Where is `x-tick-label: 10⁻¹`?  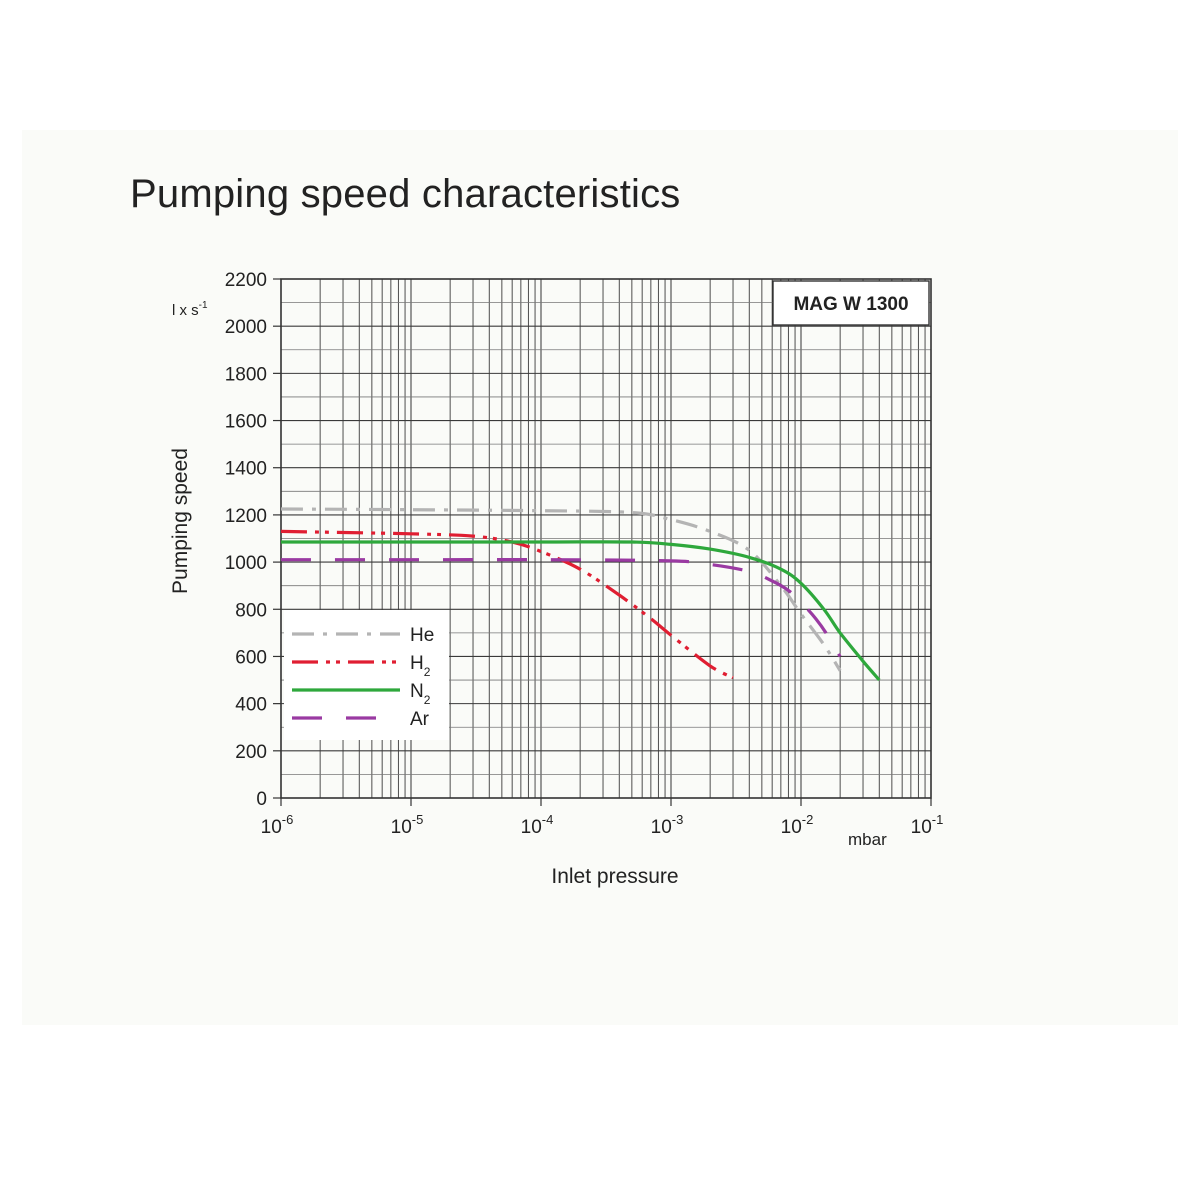 x-tick-label: 10⁻¹ is located at coordinates (927, 825).